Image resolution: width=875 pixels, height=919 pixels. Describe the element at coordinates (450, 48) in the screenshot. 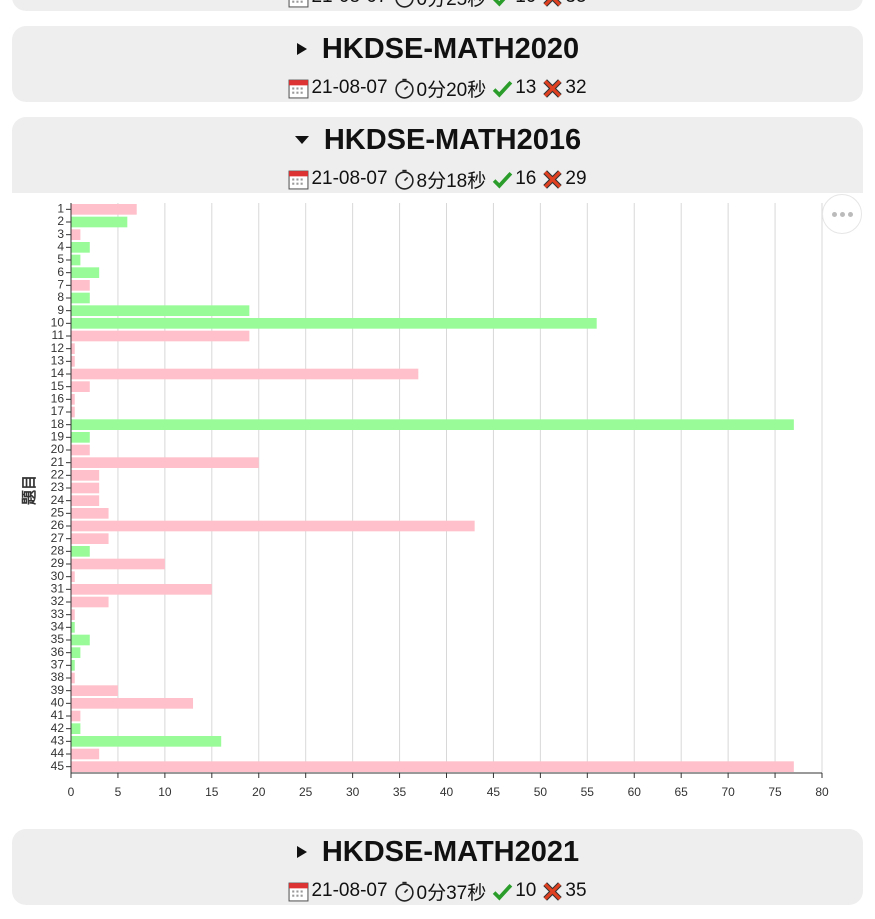

I see `card-title: HKDSE-MATH2020` at that location.